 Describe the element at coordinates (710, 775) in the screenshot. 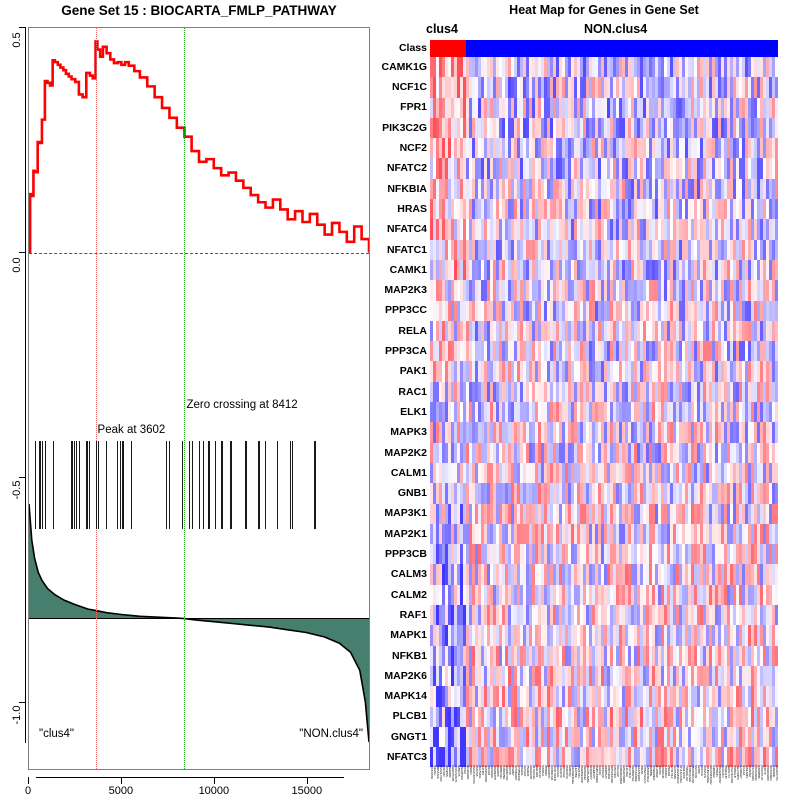

I see `heatmap-sample-label: ODLKO0OQ1DV` at that location.